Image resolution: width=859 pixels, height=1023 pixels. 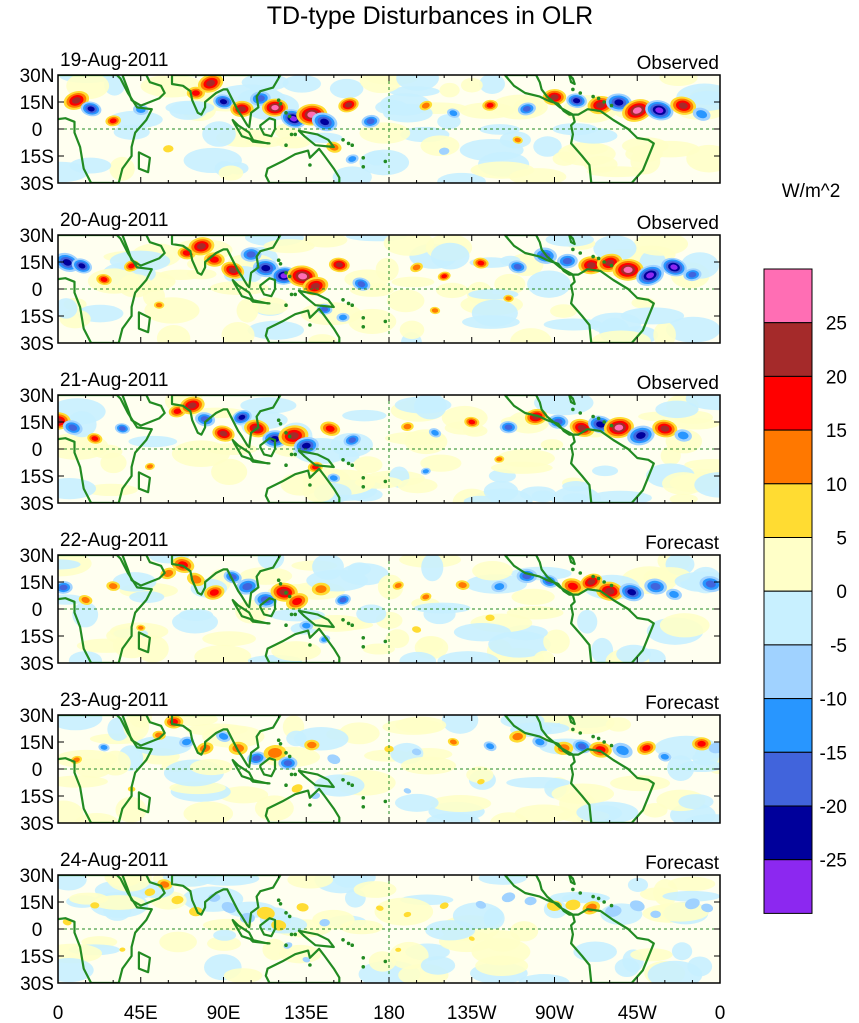 What do you see at coordinates (114, 380) in the screenshot?
I see `panel-date: 21-Aug-2011` at bounding box center [114, 380].